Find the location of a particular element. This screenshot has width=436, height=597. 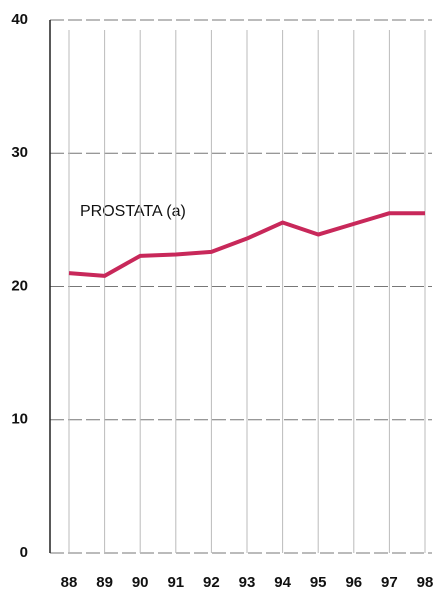

y-tick-label: 40 is located at coordinates (19, 19).